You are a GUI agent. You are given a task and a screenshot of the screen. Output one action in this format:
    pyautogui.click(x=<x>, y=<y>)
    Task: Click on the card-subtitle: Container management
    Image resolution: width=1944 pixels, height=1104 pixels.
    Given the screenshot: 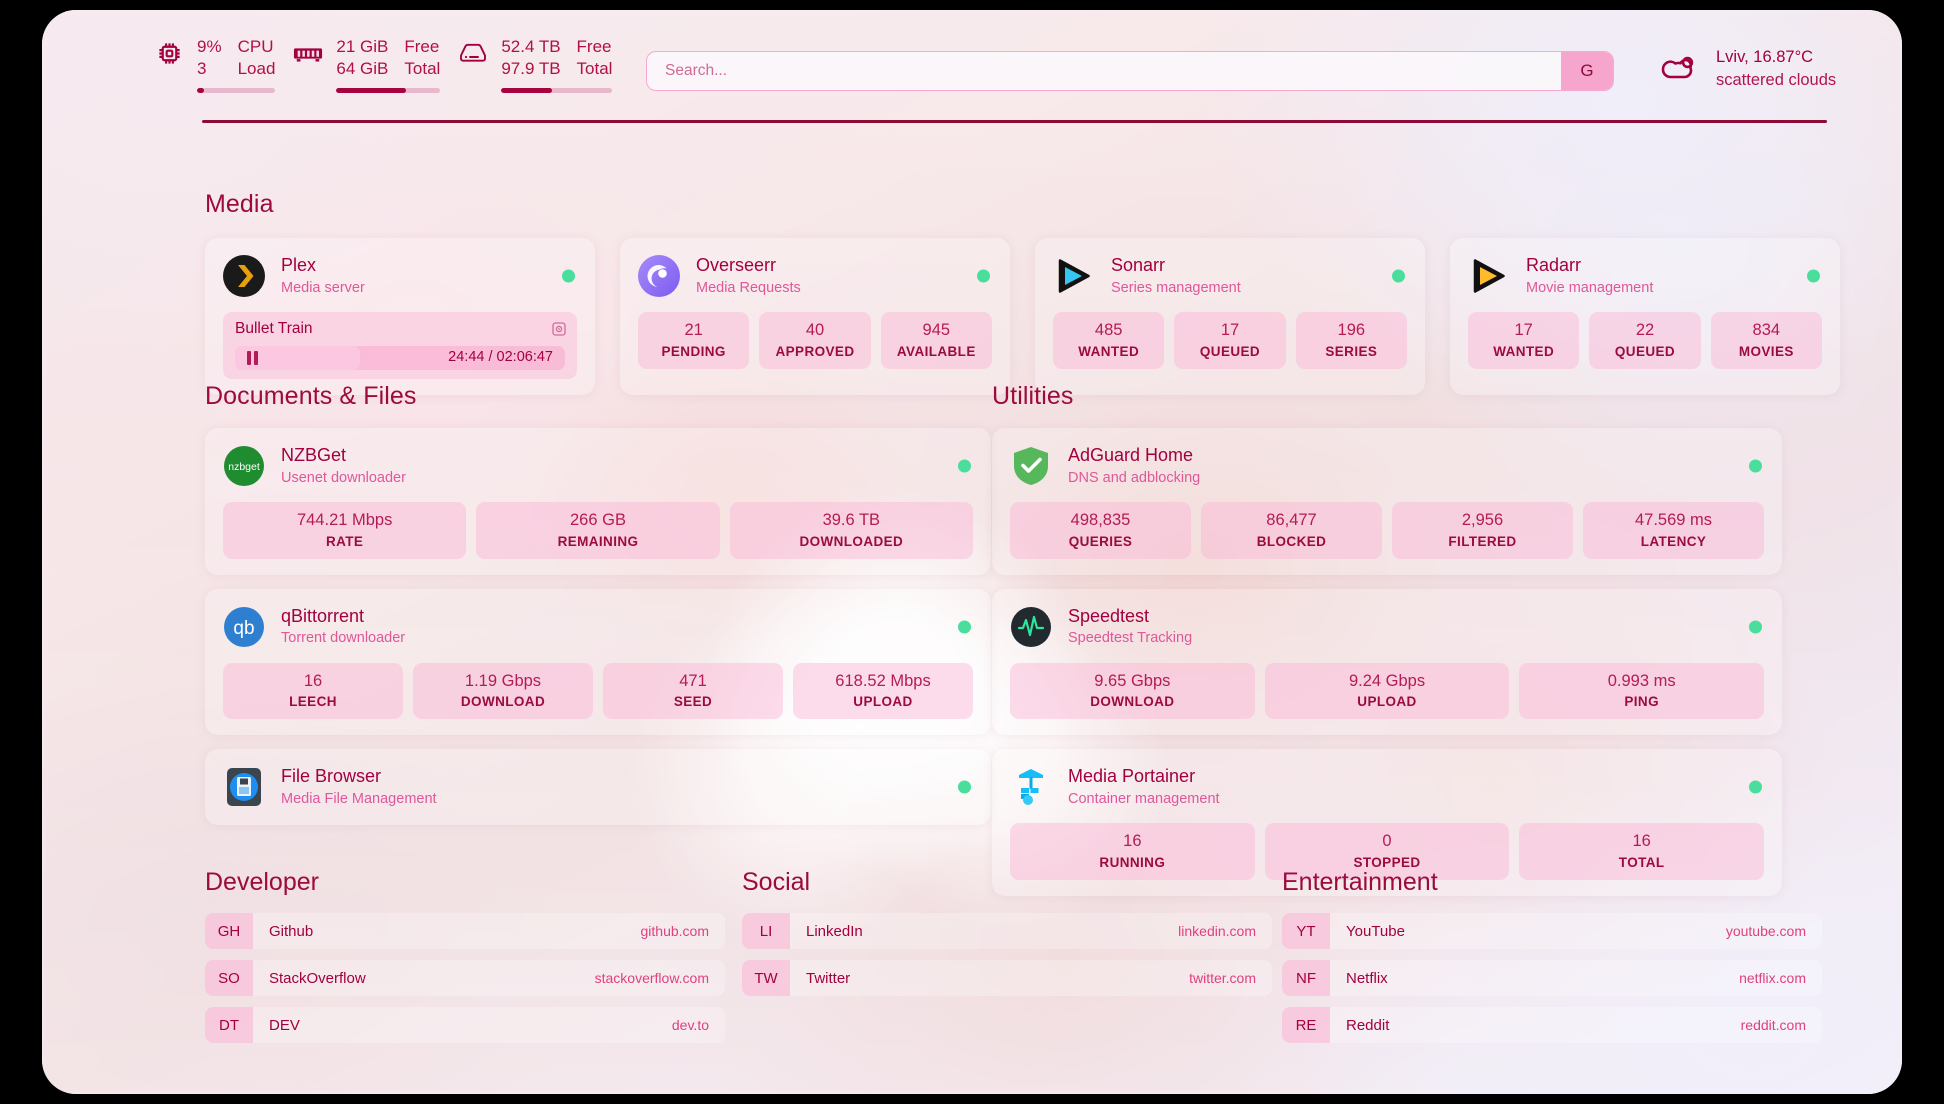 What is the action you would take?
    pyautogui.click(x=1144, y=798)
    